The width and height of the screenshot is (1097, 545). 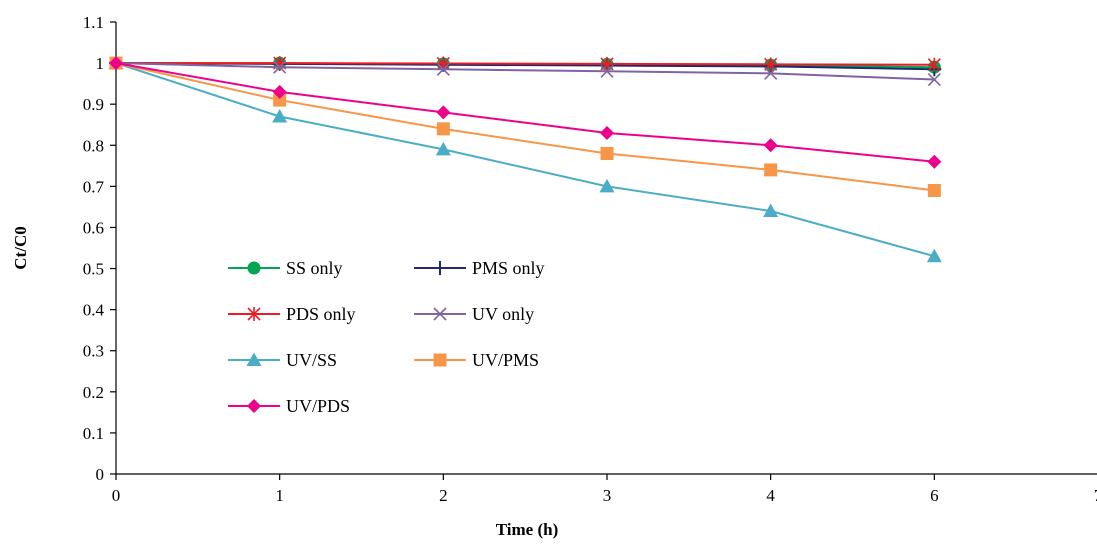 I want to click on y-tick-label: 0.1, so click(x=93, y=433).